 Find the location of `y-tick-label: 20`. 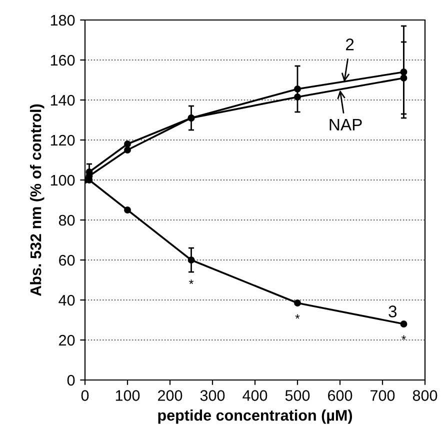

y-tick-label: 20 is located at coordinates (67, 340).